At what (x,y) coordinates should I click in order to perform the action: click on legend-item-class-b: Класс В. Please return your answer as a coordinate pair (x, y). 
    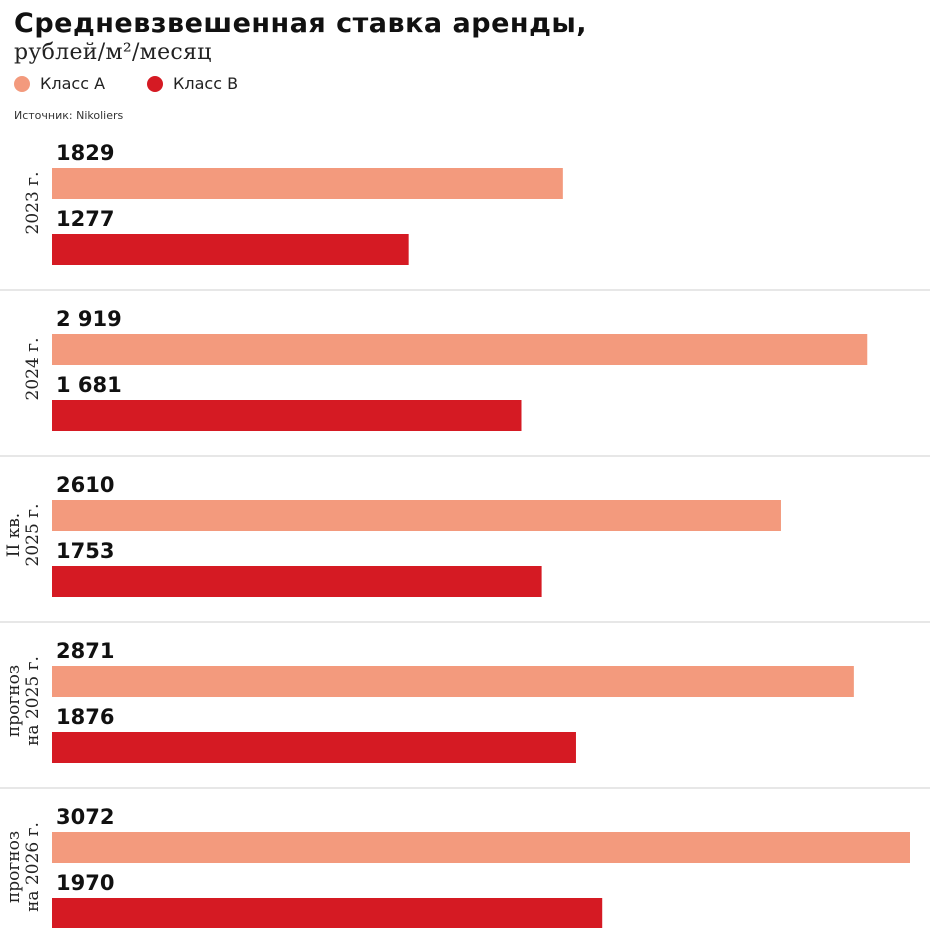
    Looking at the image, I should click on (192, 83).